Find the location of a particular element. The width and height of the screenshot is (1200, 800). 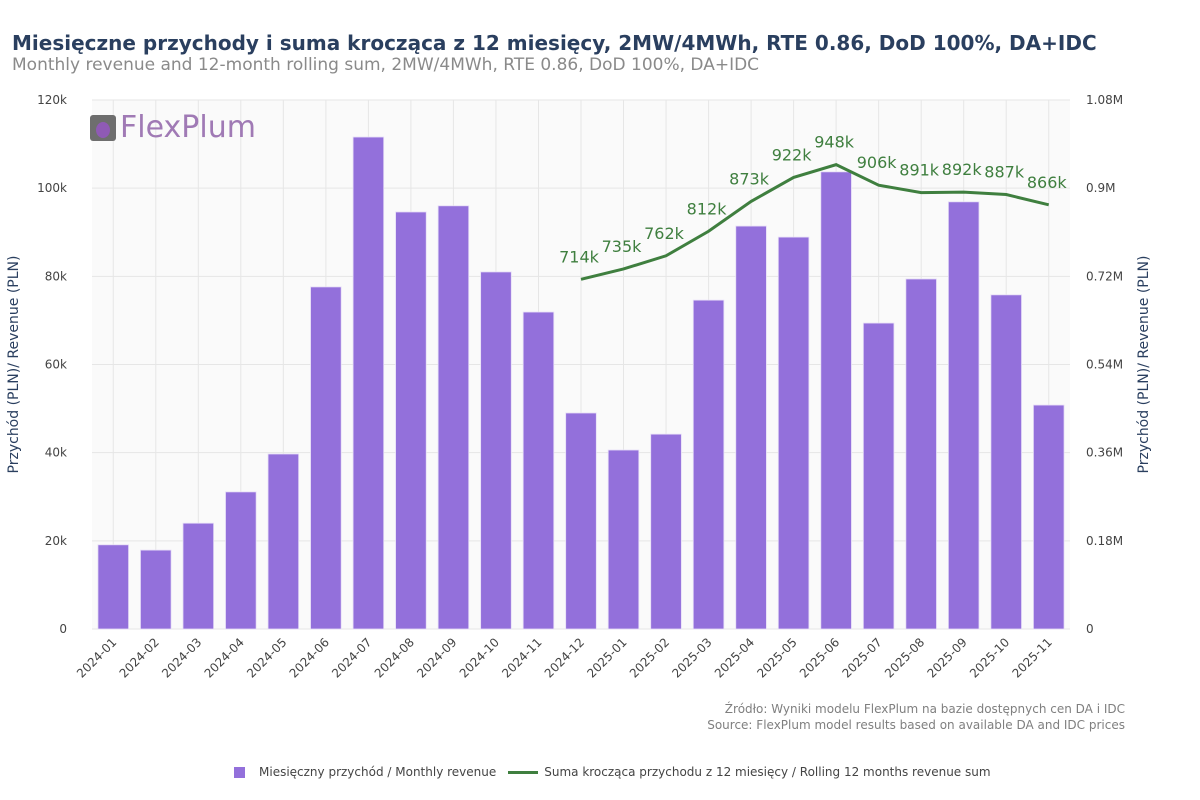

x-tick-label: 2024-07 is located at coordinates (351, 657).